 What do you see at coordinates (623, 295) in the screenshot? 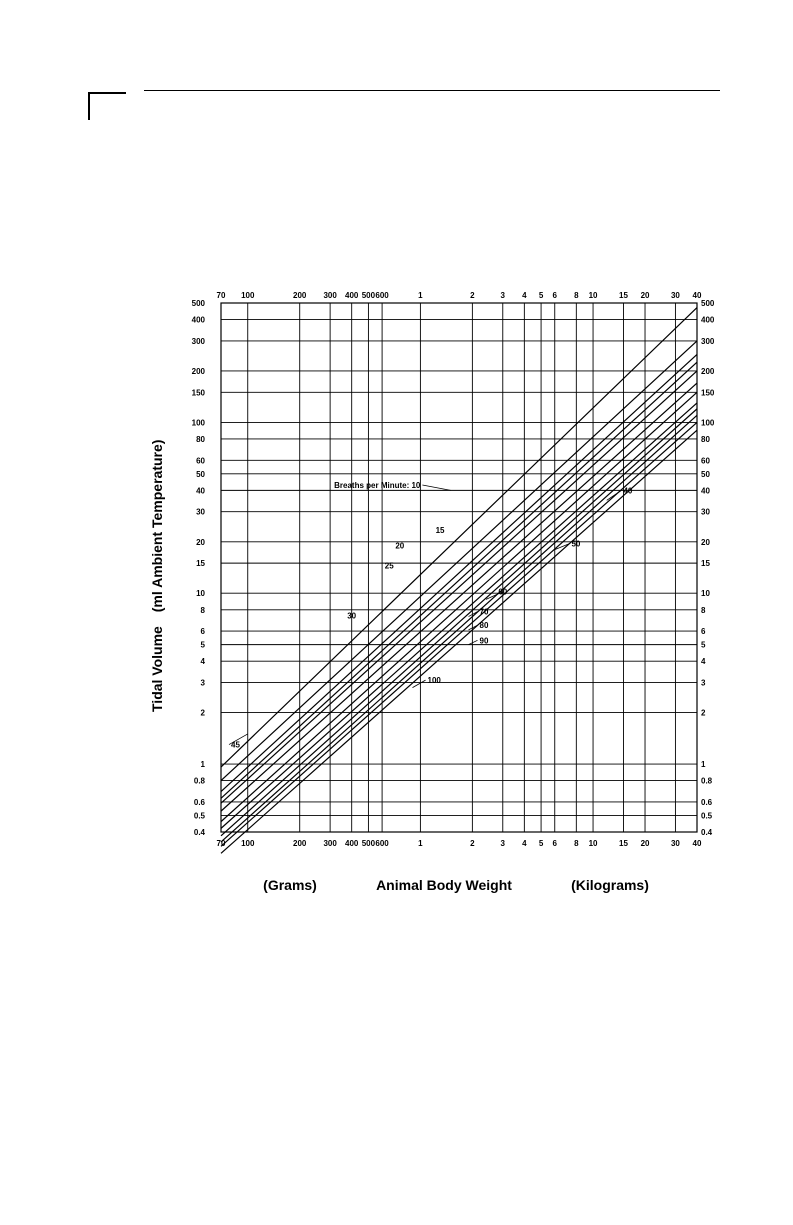
I see `x-tick-label-top: 15` at bounding box center [623, 295].